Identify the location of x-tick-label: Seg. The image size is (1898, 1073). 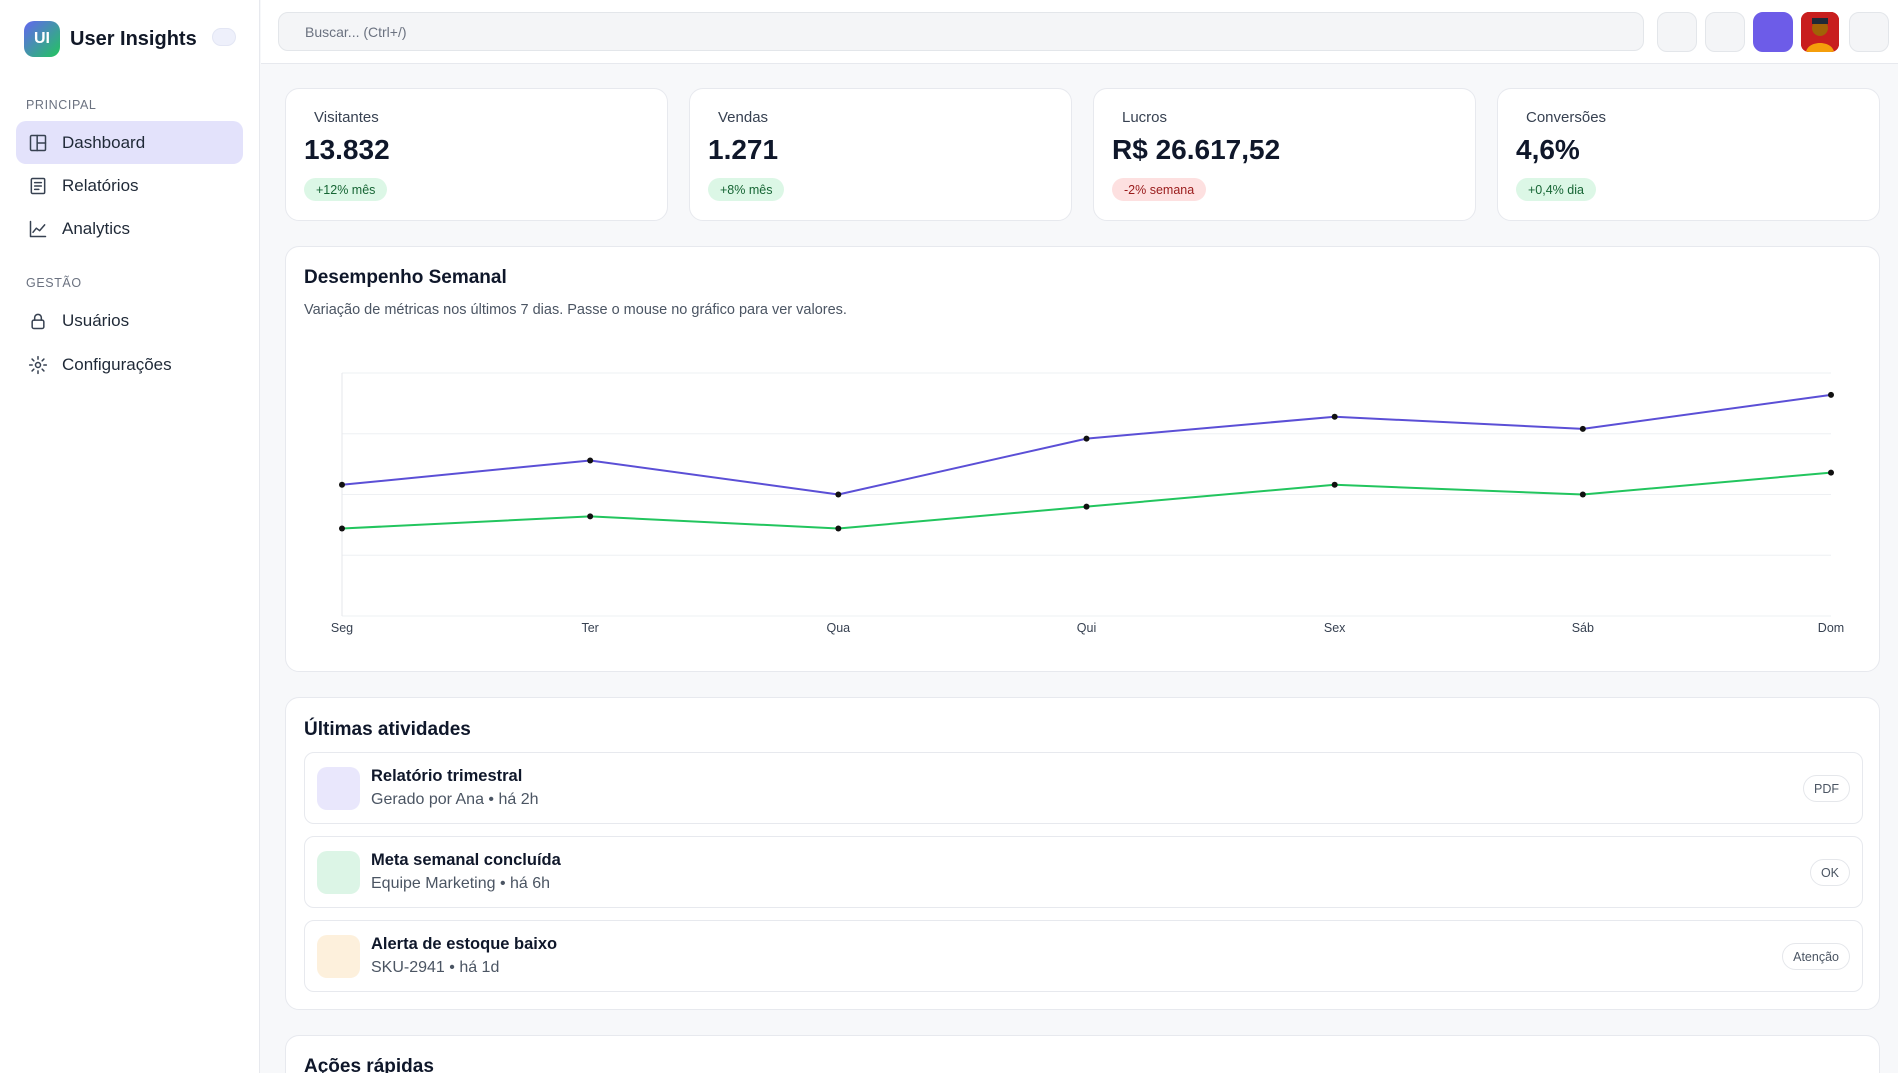
(342, 628).